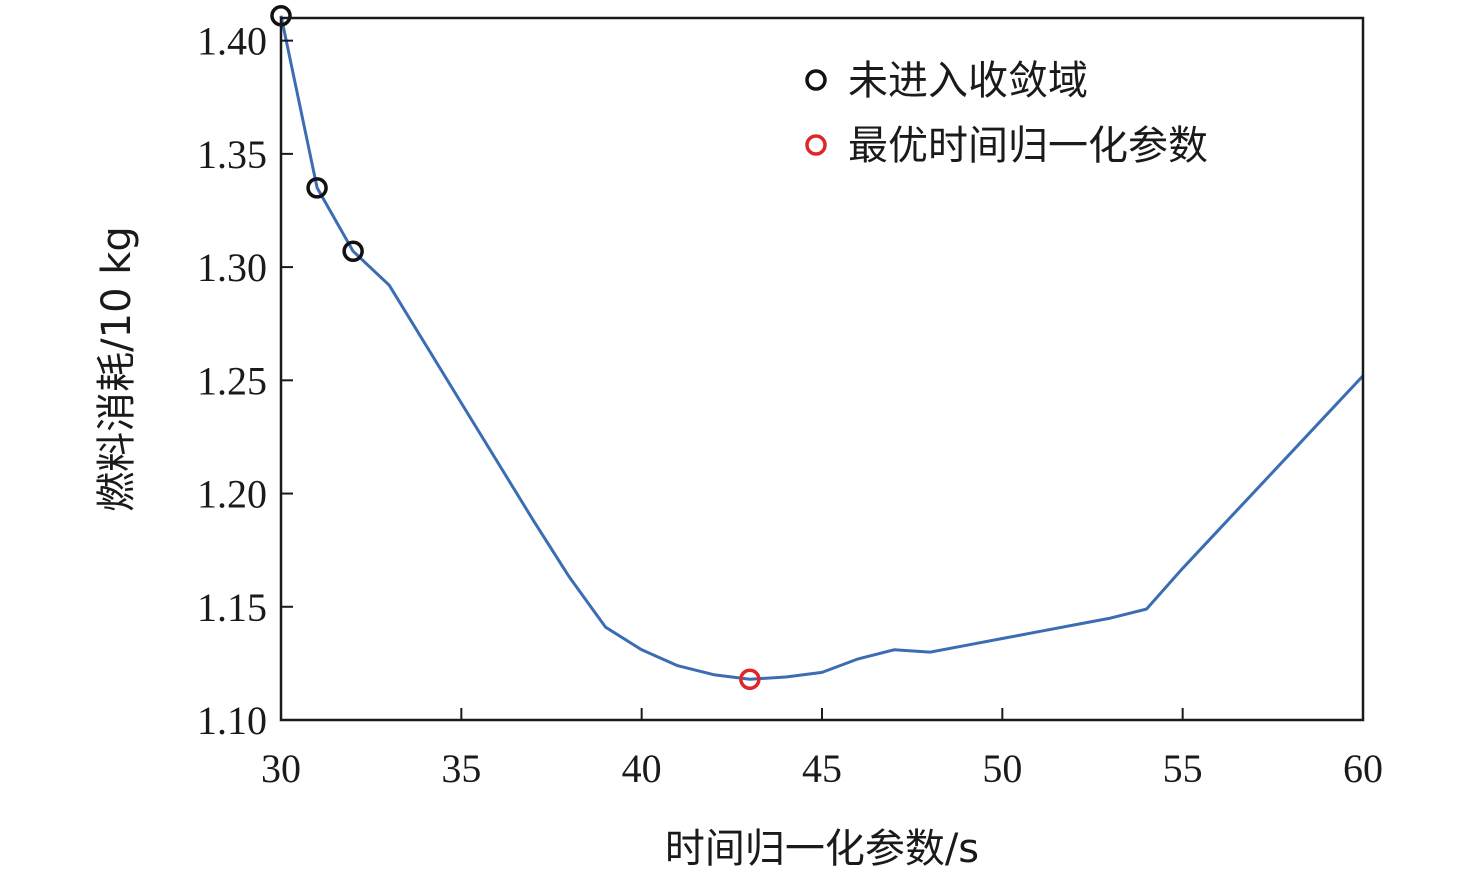 The height and width of the screenshot is (881, 1476). Describe the element at coordinates (232, 154) in the screenshot. I see `y-tick-label: 1.35` at that location.